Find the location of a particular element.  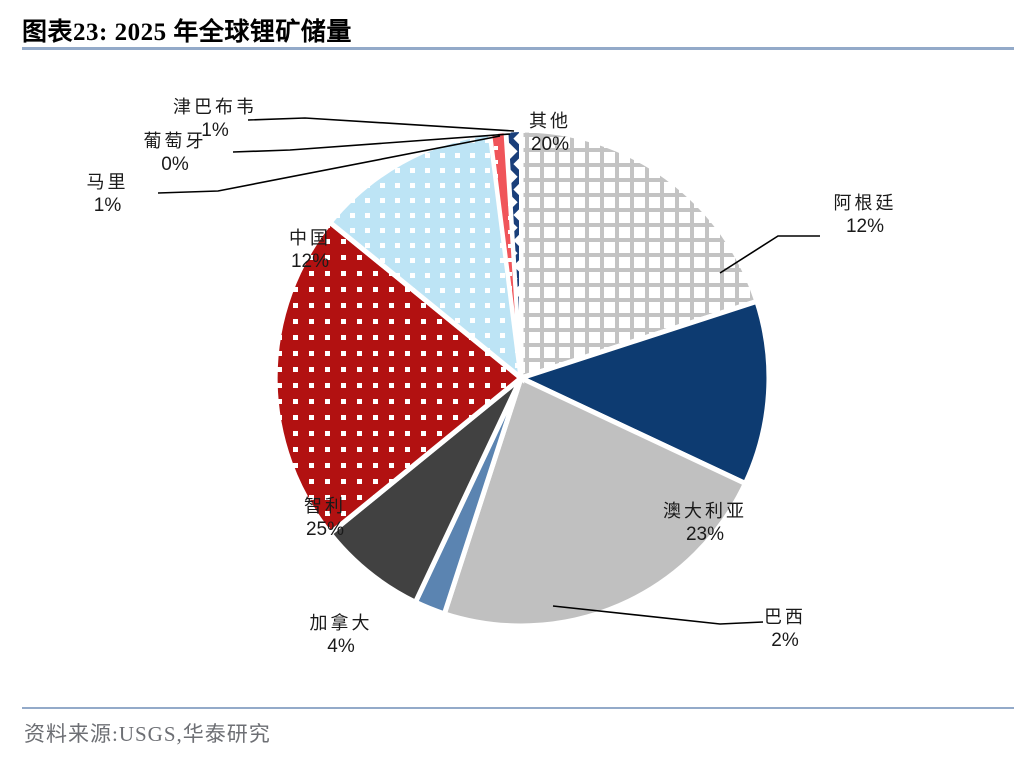

slice-chile is located at coordinates (398, 378).